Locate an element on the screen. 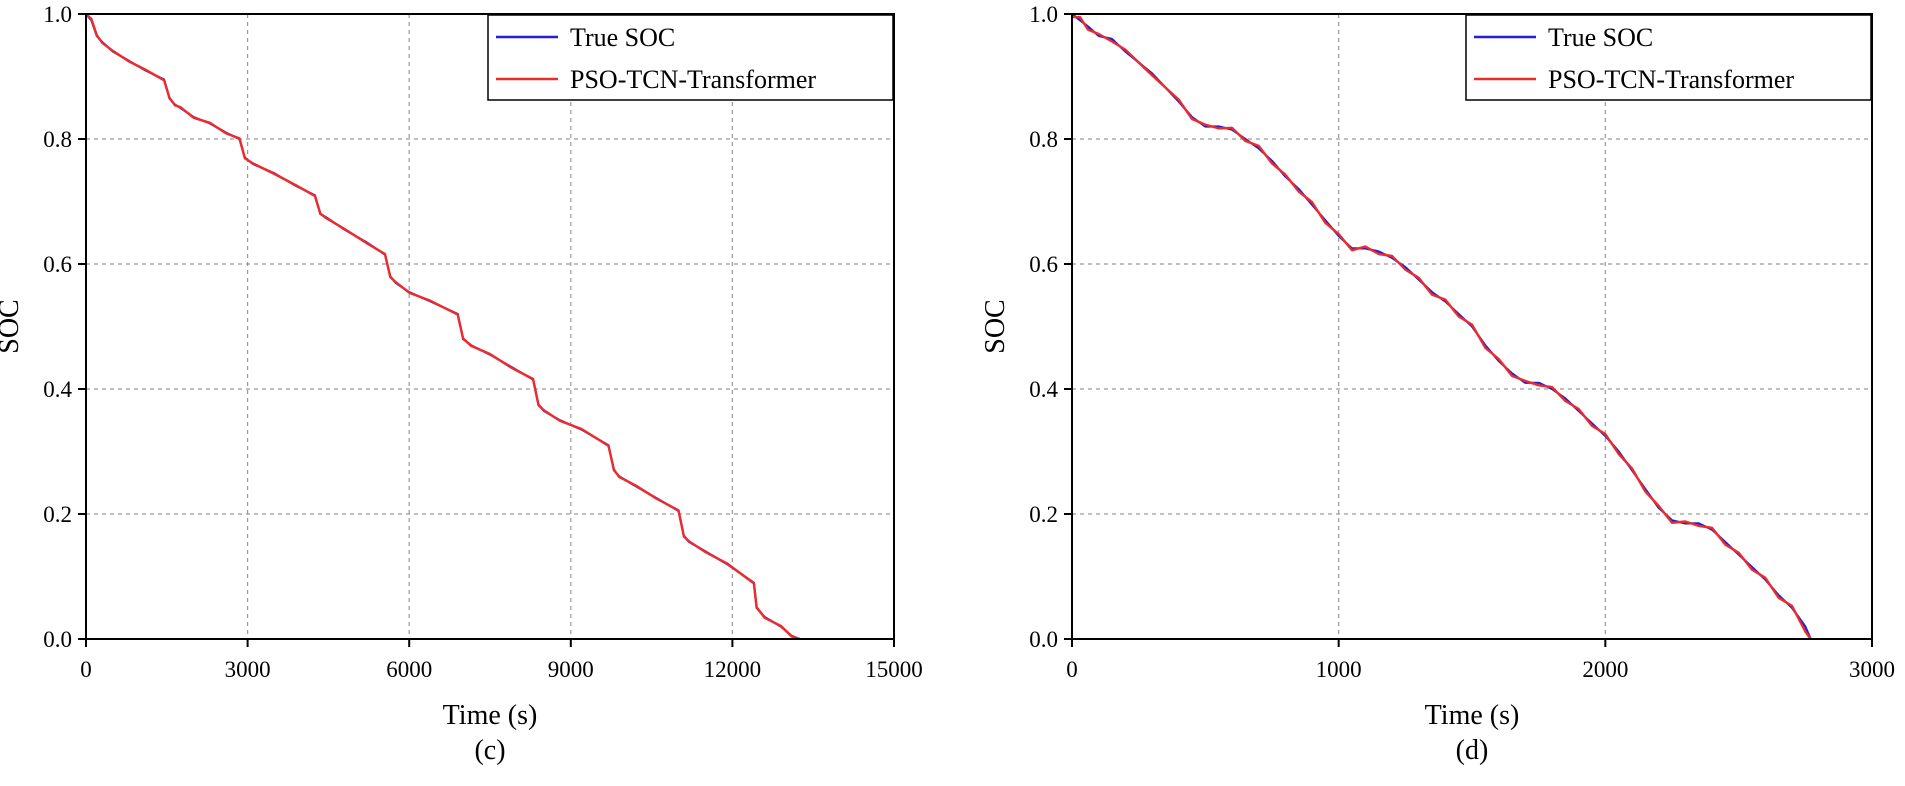  x-tick-label: 12000 is located at coordinates (733, 669).